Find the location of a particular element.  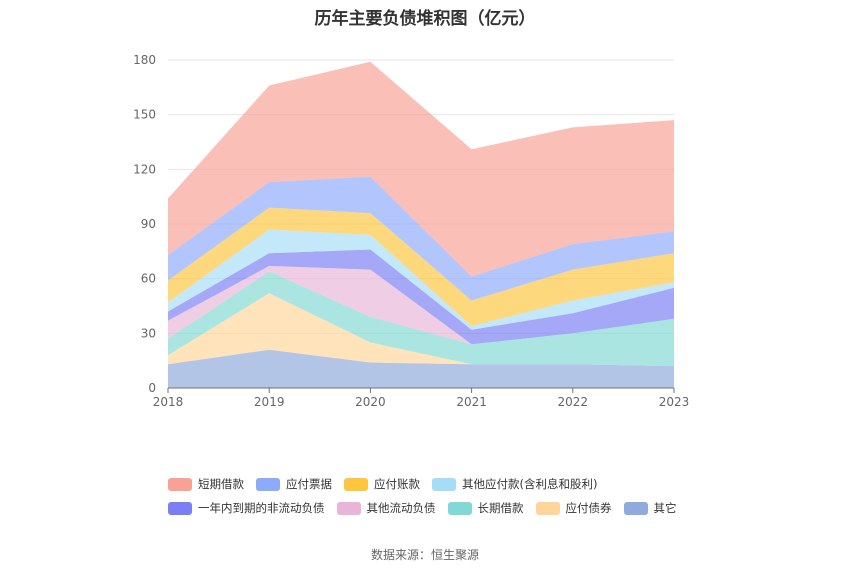

legend-label: 其他流动负债 is located at coordinates (401, 508).